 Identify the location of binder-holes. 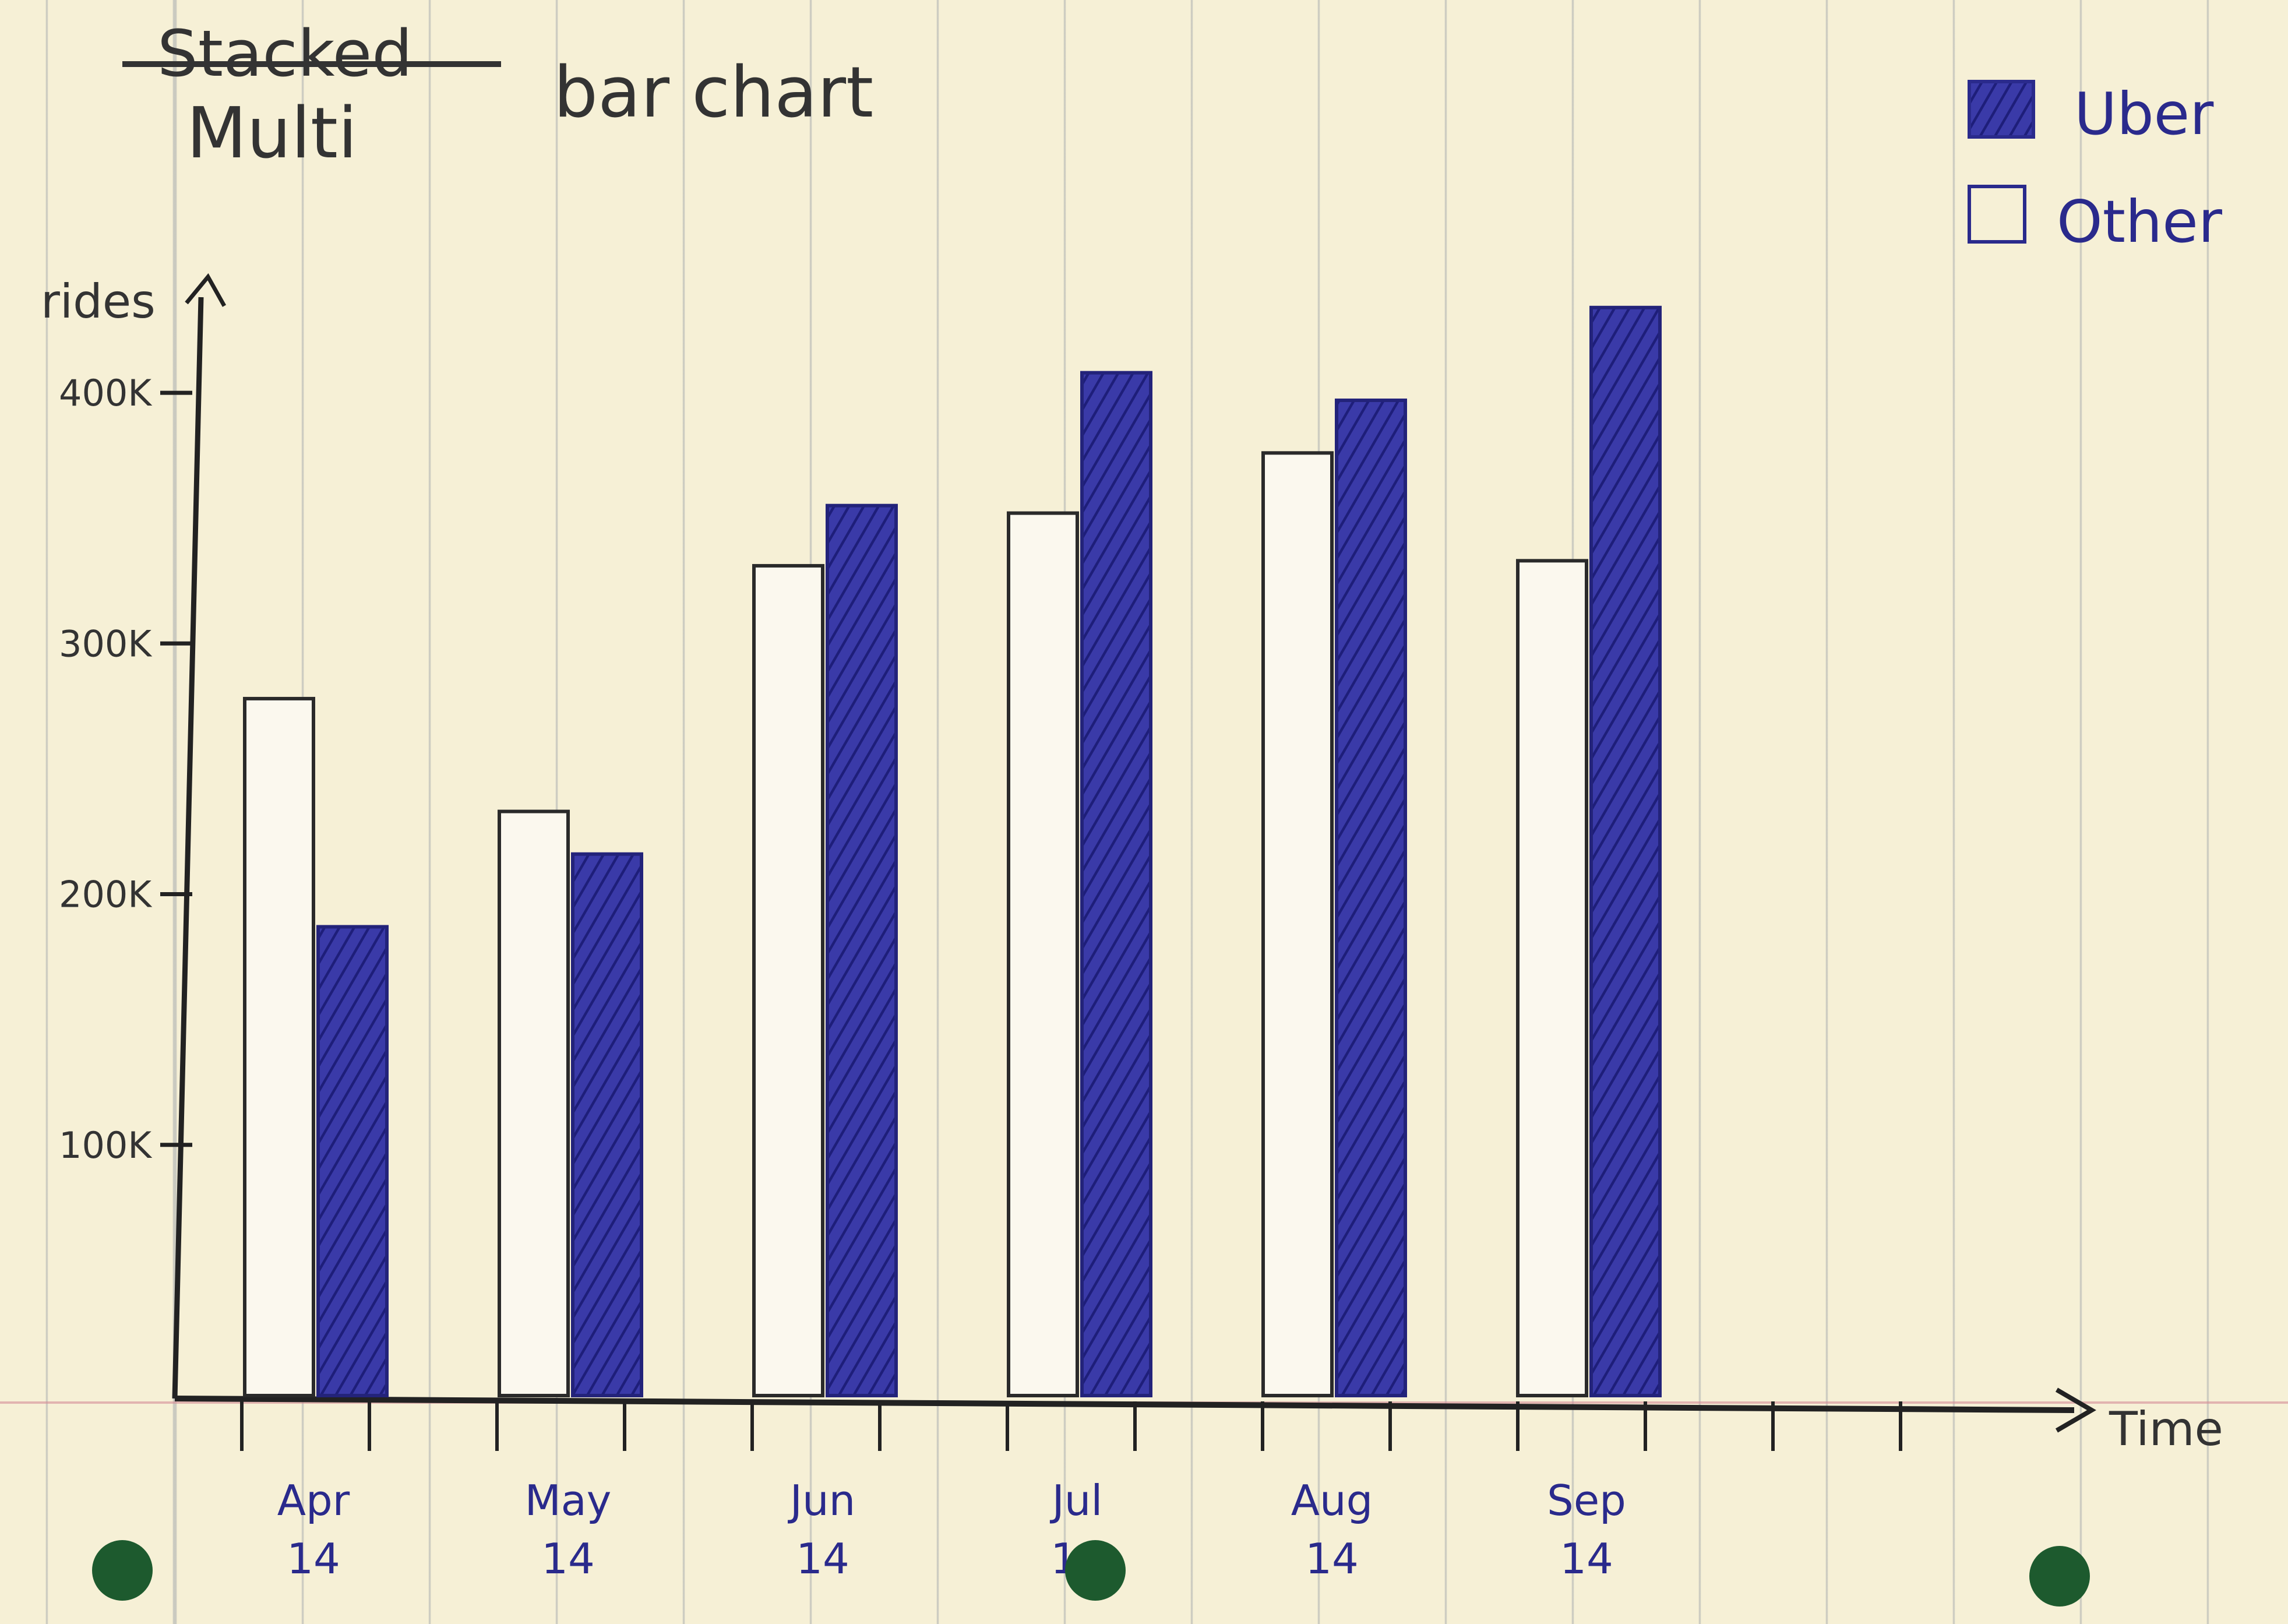
(1091, 1573).